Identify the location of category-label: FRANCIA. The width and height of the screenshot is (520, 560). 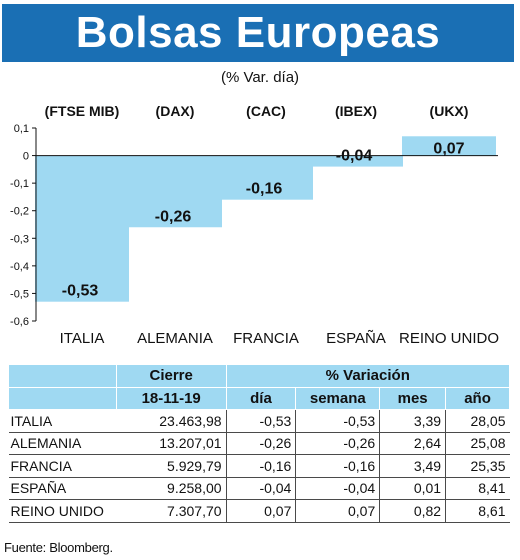
(266, 338).